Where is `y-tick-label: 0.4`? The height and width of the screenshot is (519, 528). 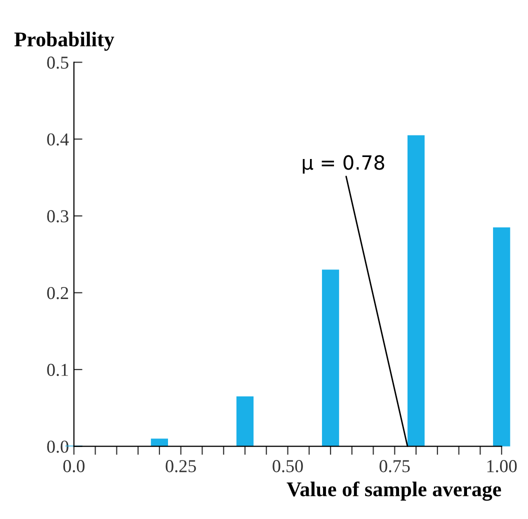
y-tick-label: 0.4 is located at coordinates (58, 139).